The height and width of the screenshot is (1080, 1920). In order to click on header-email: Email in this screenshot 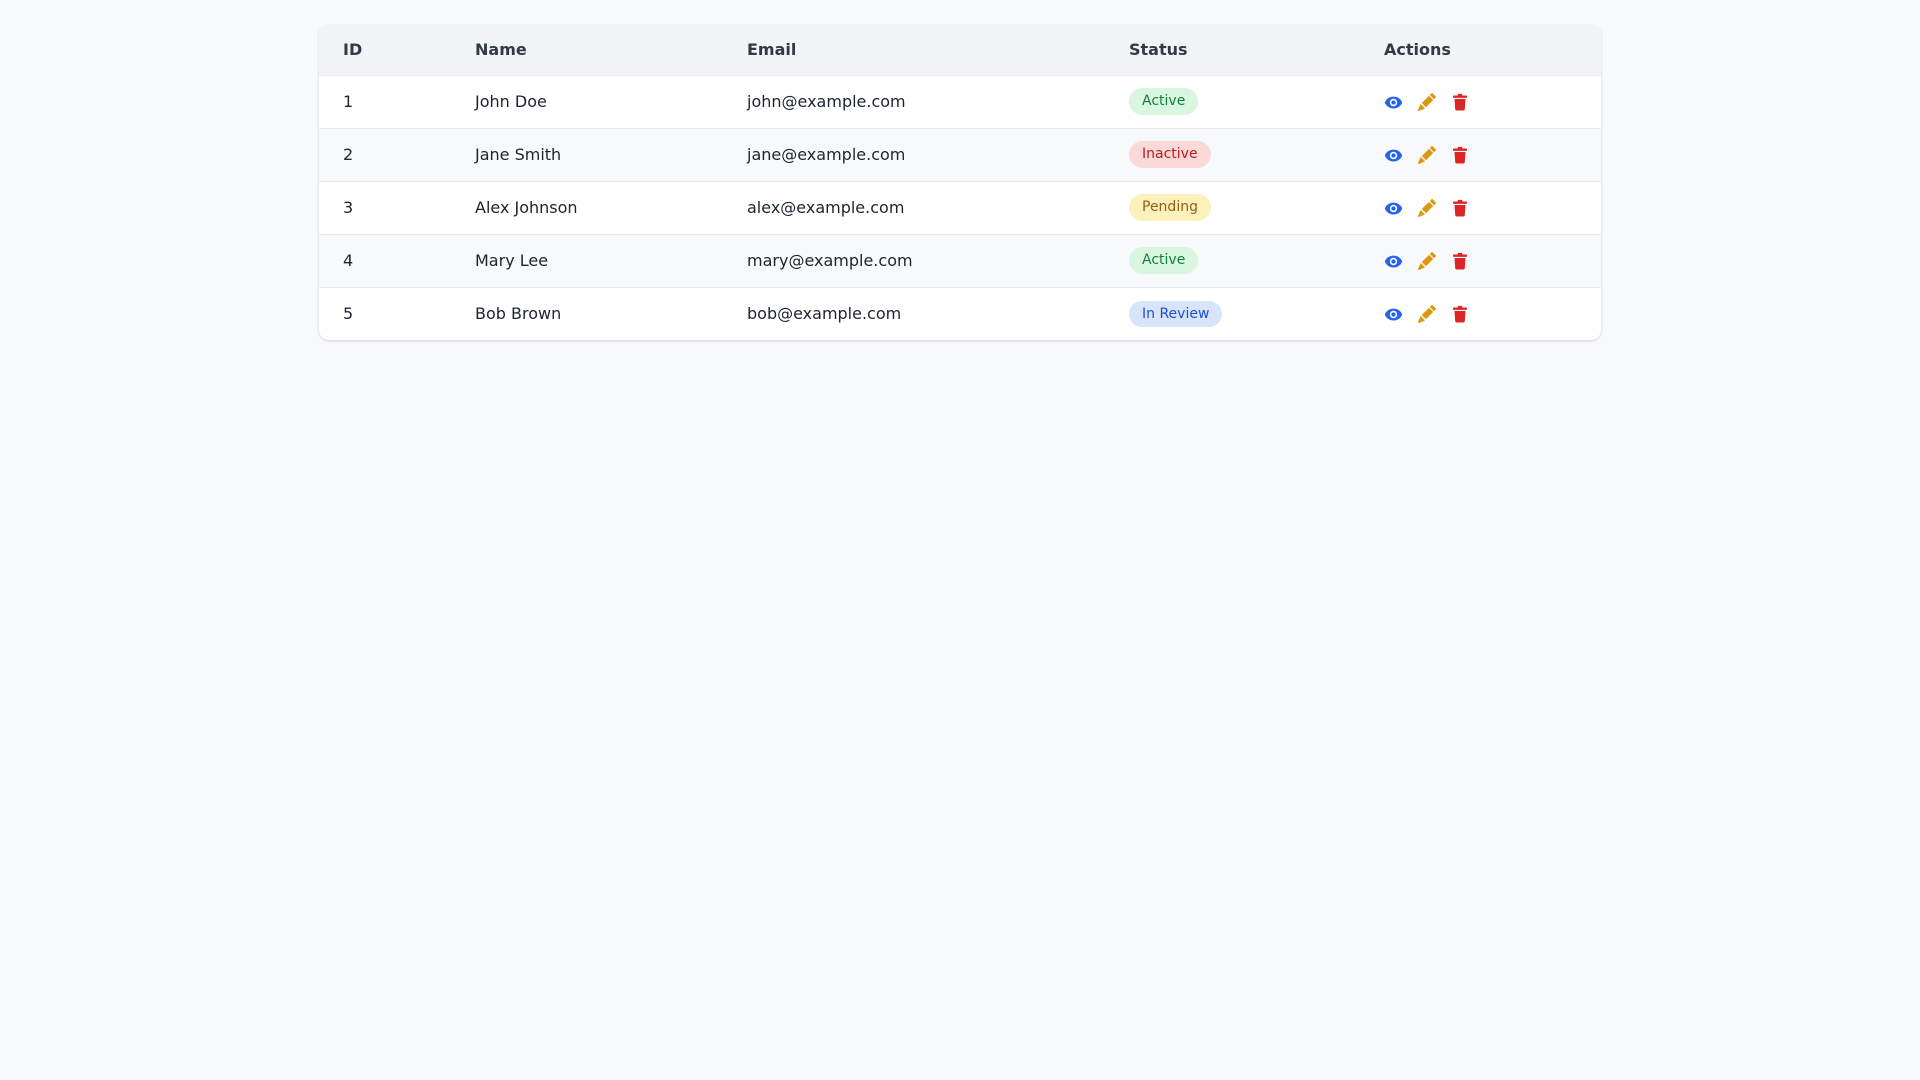, I will do `click(914, 50)`.